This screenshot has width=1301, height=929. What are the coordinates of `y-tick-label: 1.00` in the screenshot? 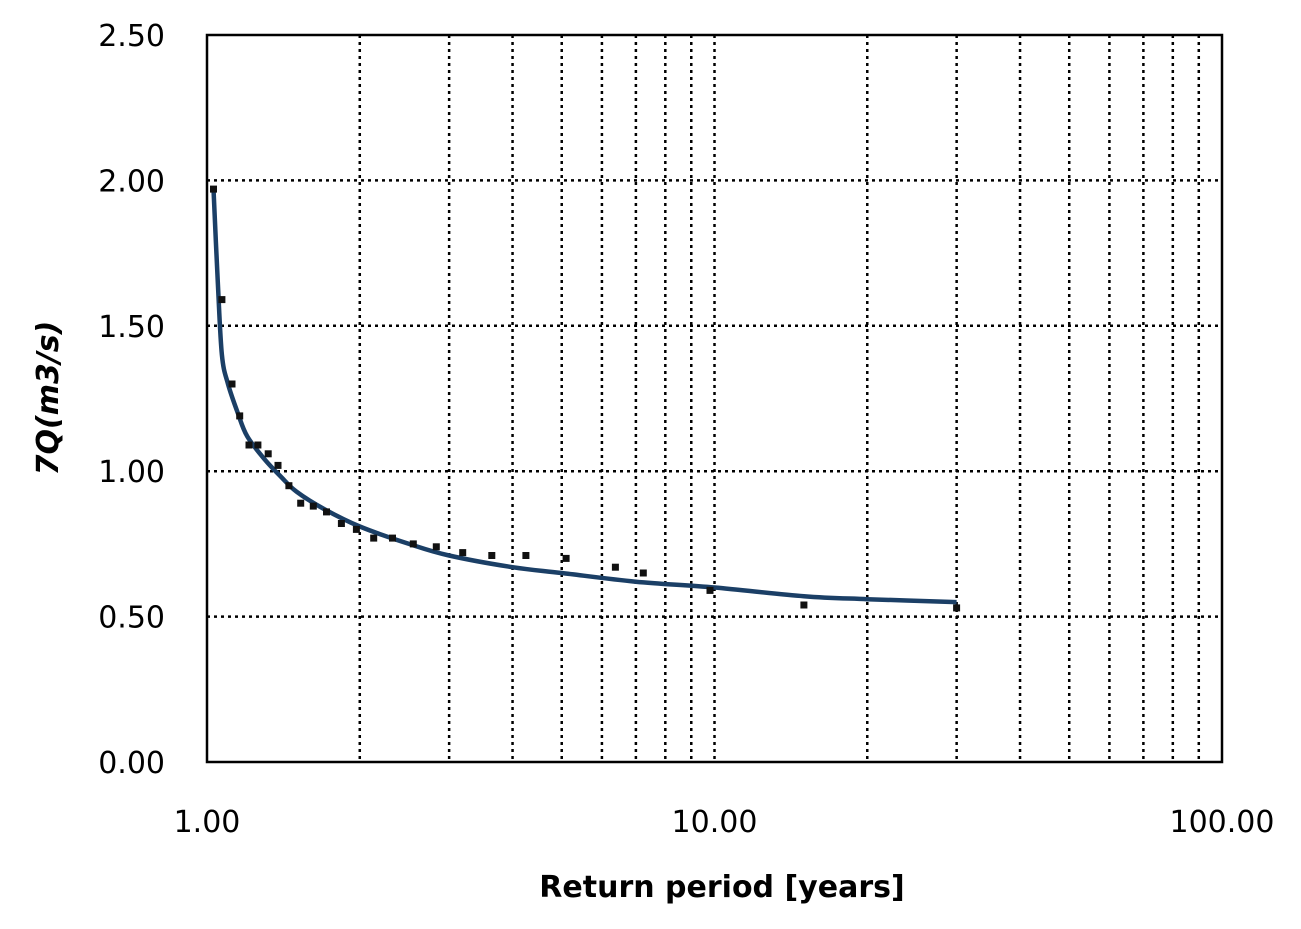 It's located at (131, 472).